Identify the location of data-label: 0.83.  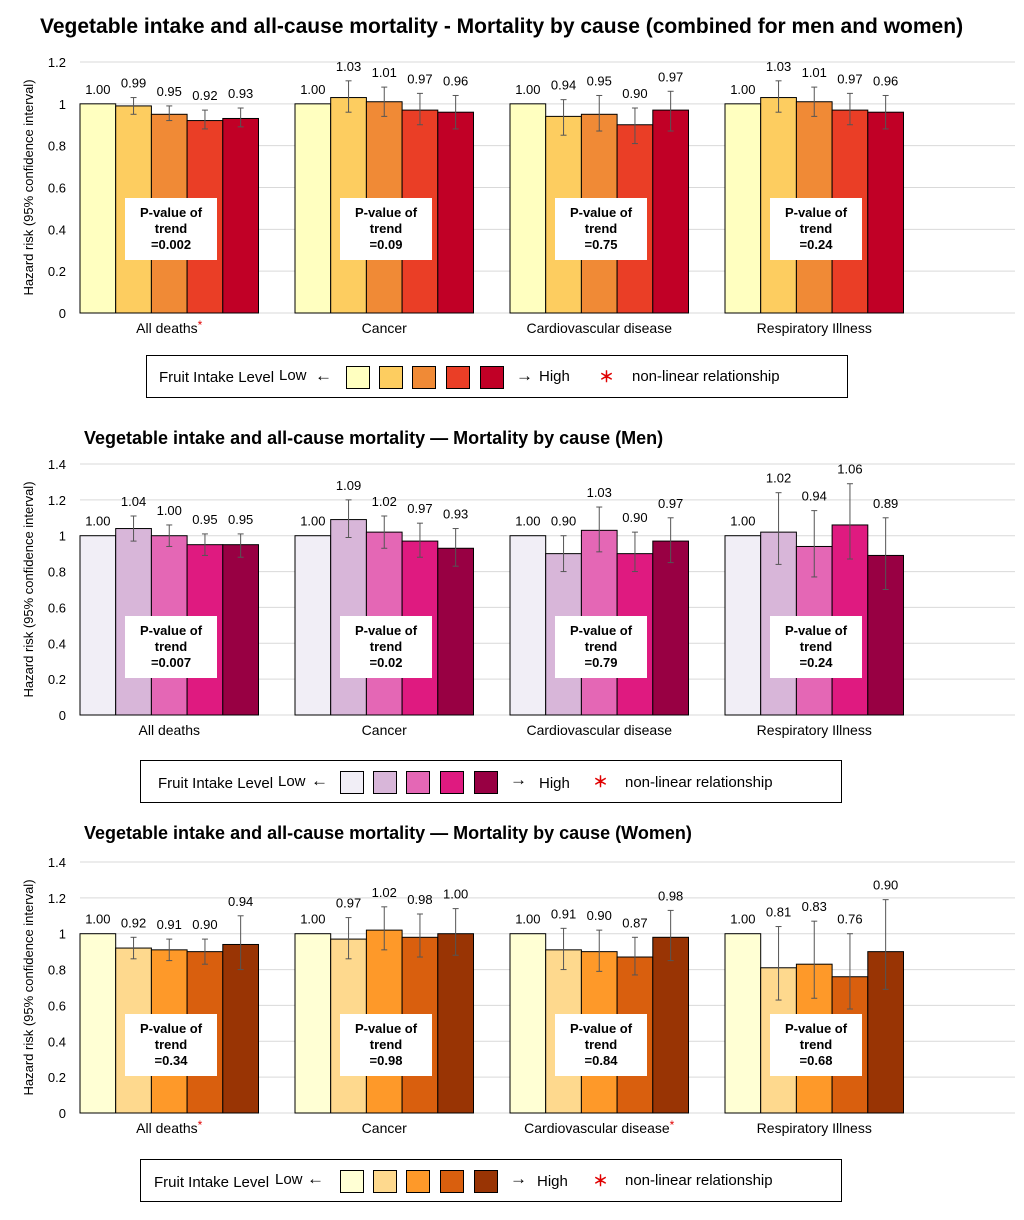
(814, 906).